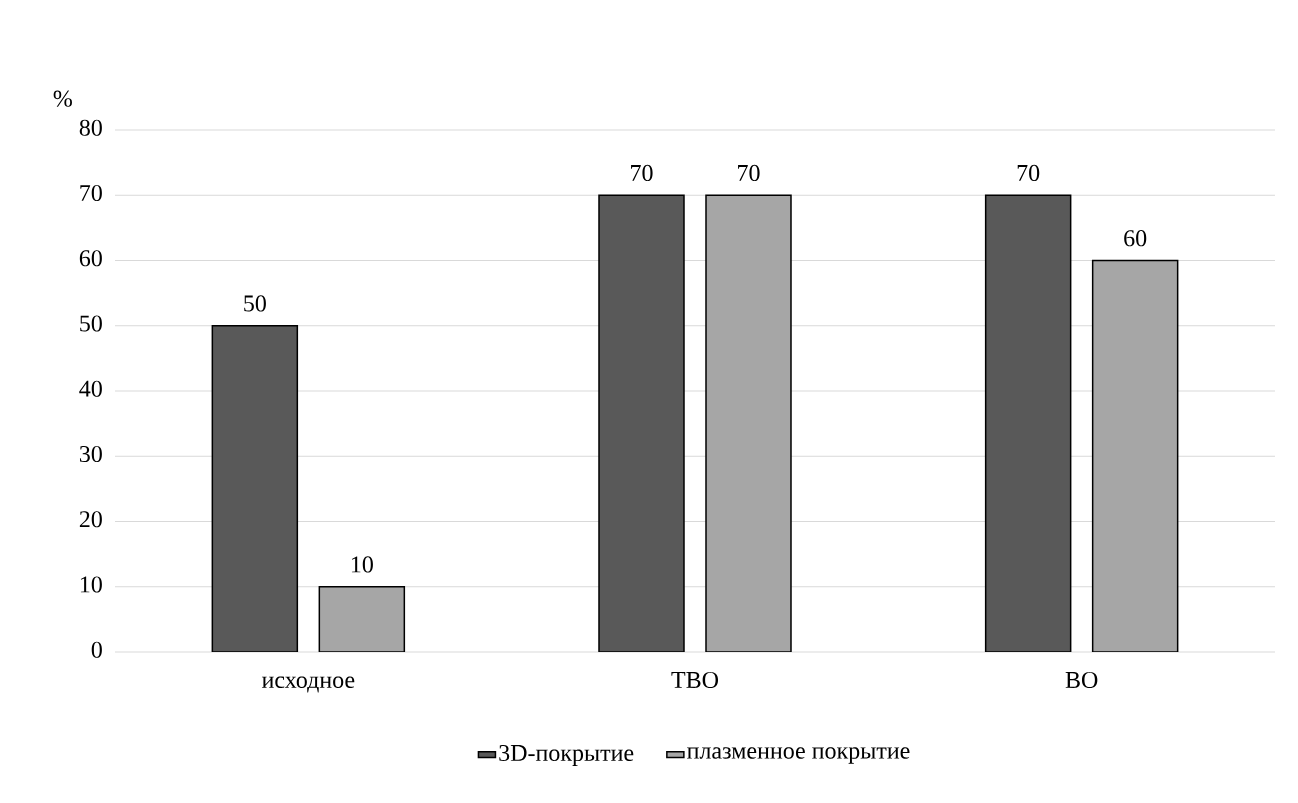  I want to click on legend-label: плазменное покрытие, so click(798, 755).